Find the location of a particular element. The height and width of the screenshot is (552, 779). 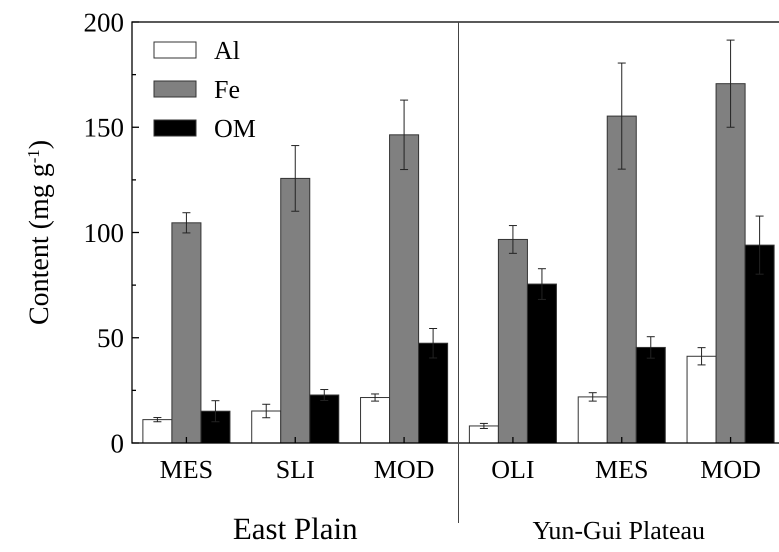

y-tick-label: 50 is located at coordinates (110, 338).